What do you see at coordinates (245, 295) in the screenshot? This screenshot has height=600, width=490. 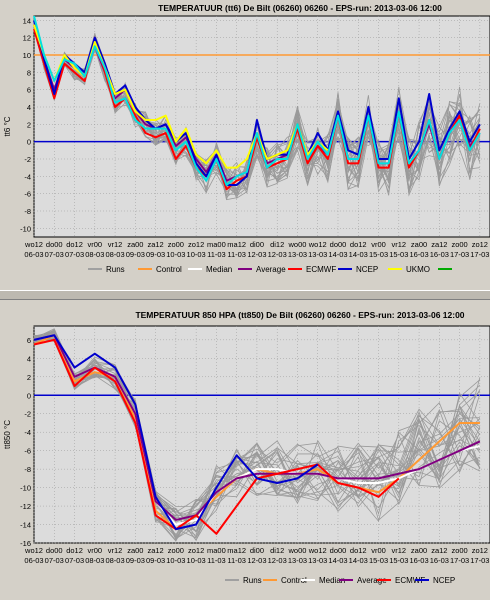 I see `panel-divider` at bounding box center [245, 295].